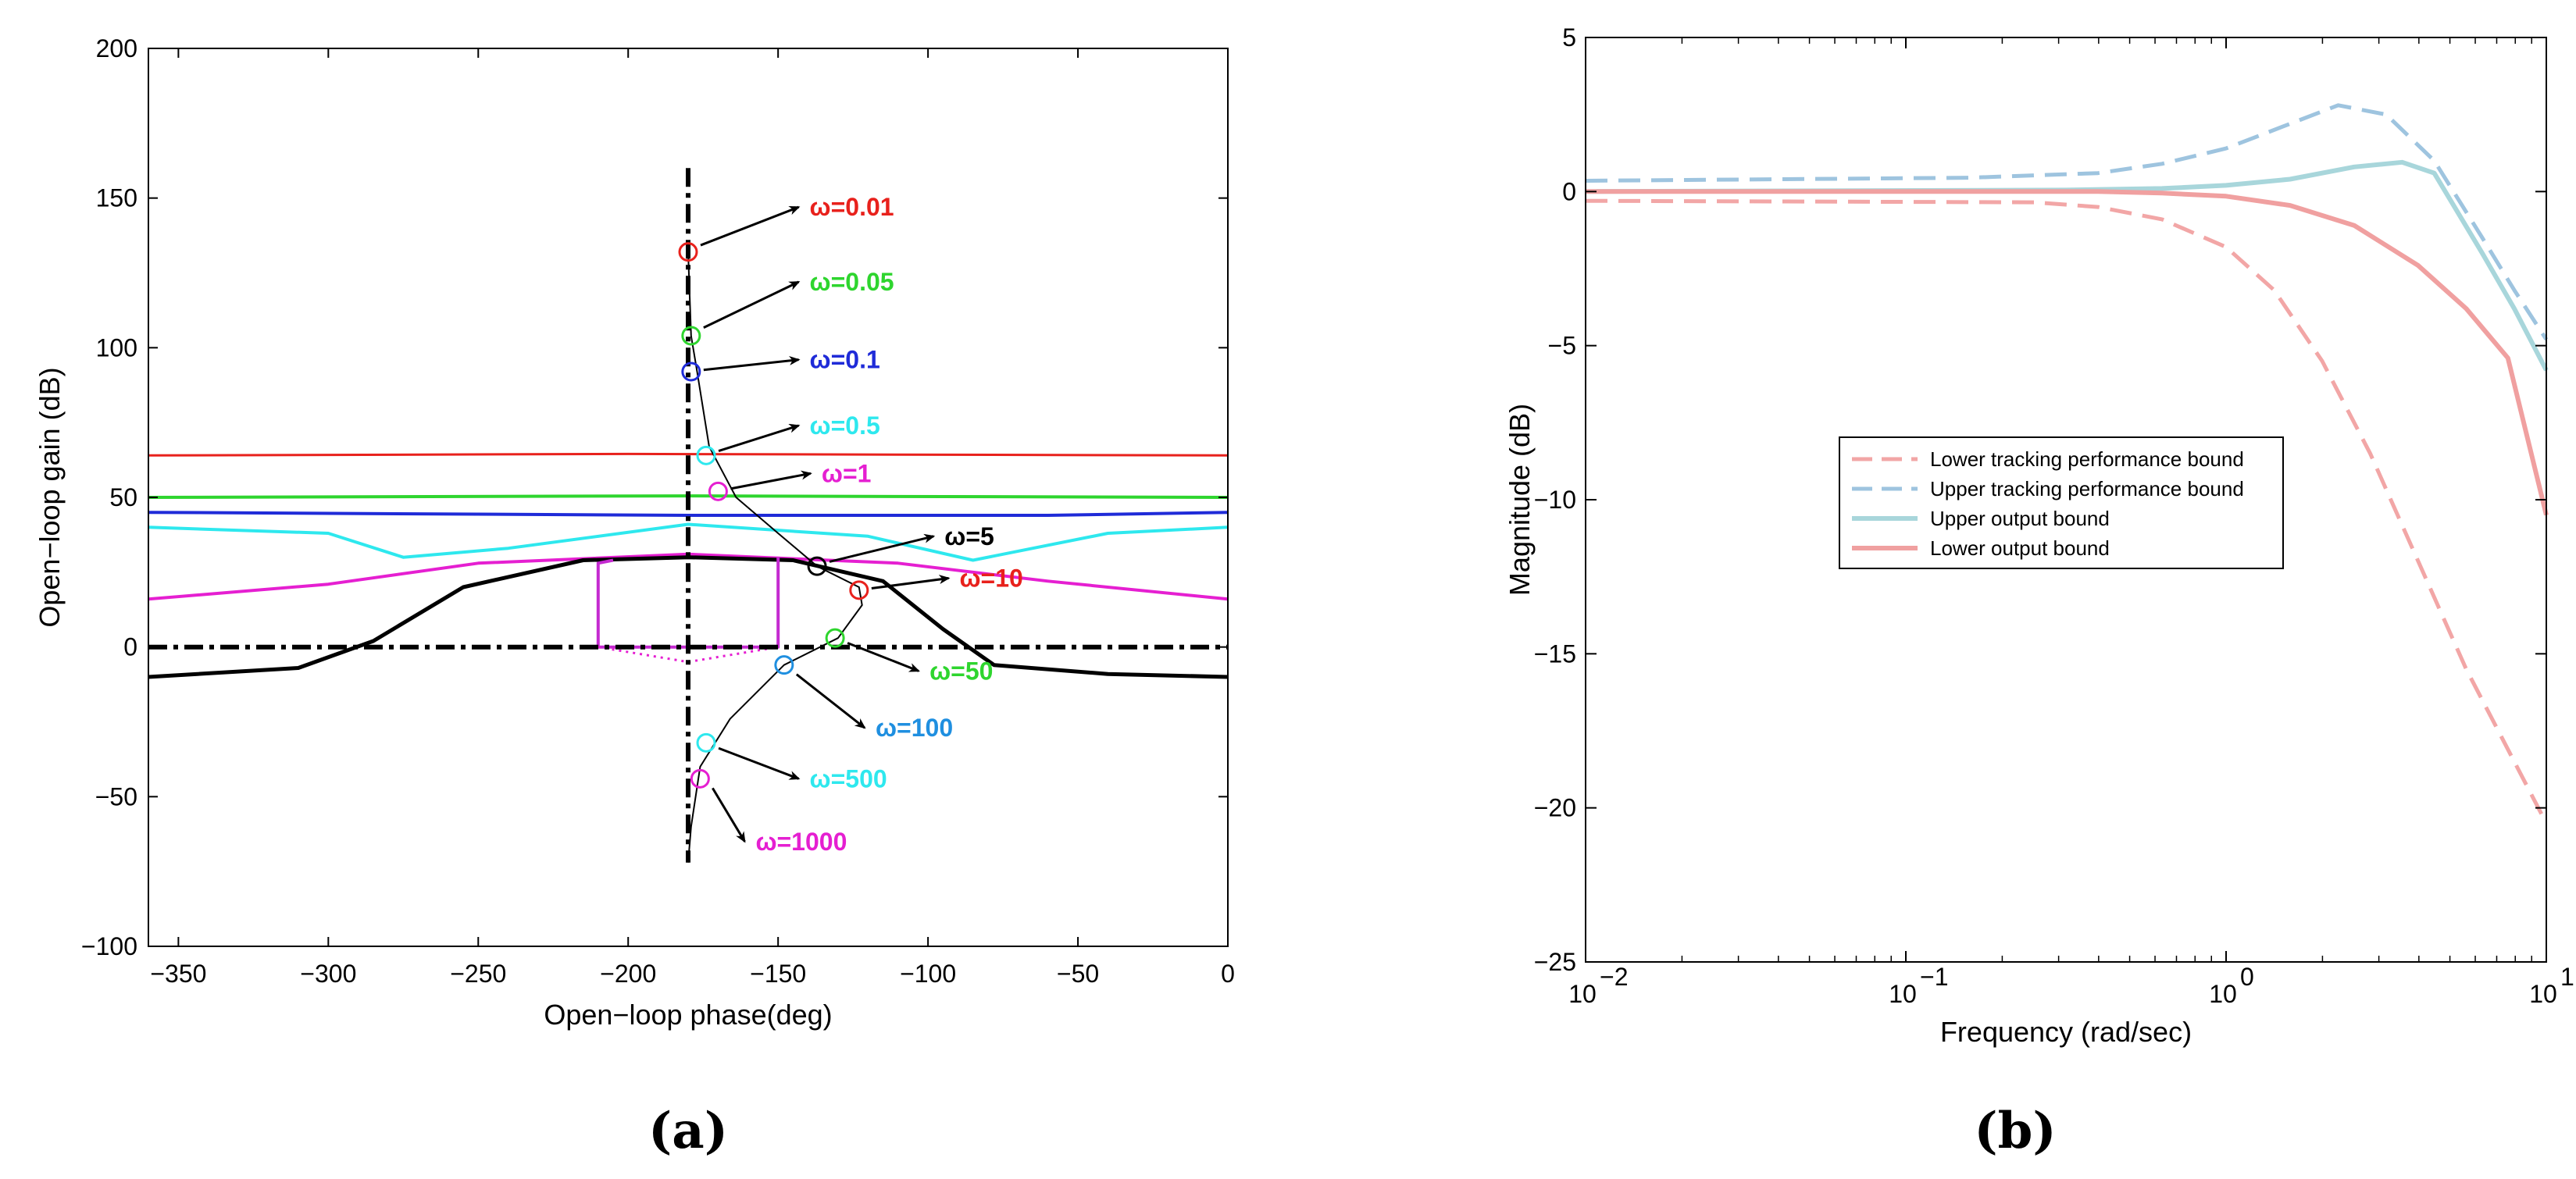 The image size is (2576, 1179). Describe the element at coordinates (1555, 653) in the screenshot. I see `y-tick-label: −15` at that location.